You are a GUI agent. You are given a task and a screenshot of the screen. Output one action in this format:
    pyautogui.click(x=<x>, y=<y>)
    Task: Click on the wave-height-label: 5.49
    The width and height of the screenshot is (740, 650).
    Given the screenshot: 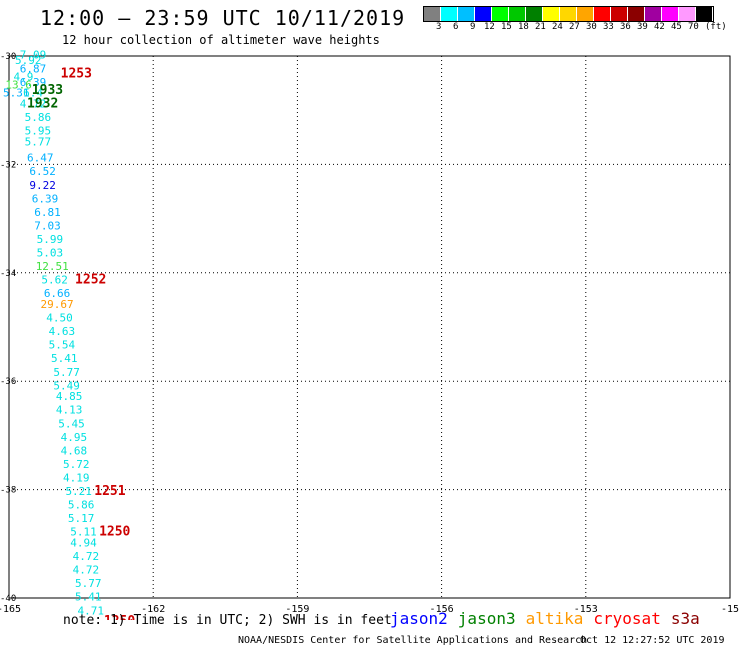 What is the action you would take?
    pyautogui.click(x=66, y=385)
    